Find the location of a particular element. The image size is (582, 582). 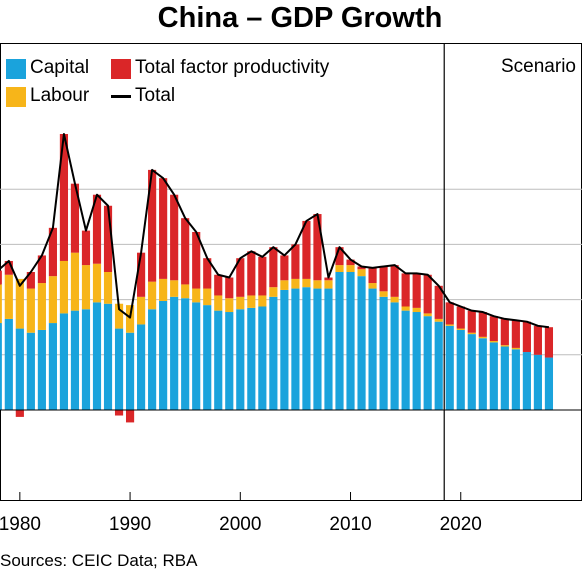

x-tick-label: 1990 is located at coordinates (130, 524).